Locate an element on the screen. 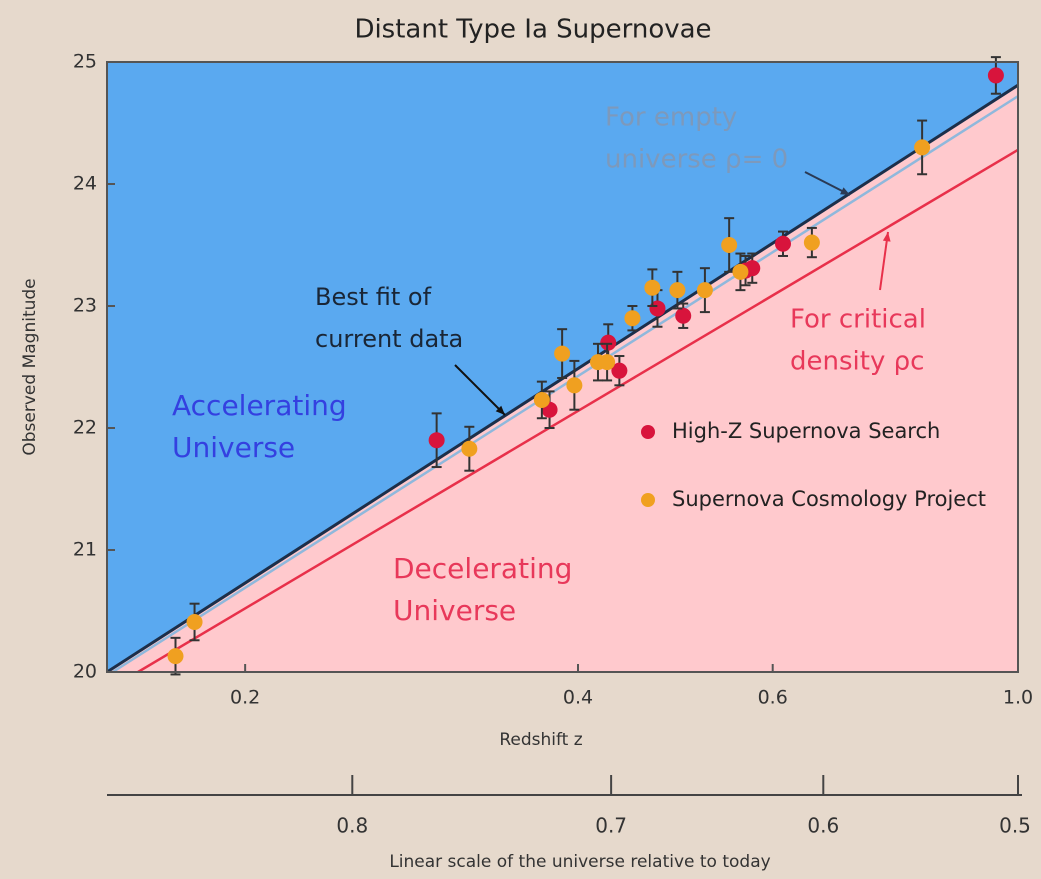 The image size is (1041, 879). annotation: universe ρ= 0 is located at coordinates (696, 160).